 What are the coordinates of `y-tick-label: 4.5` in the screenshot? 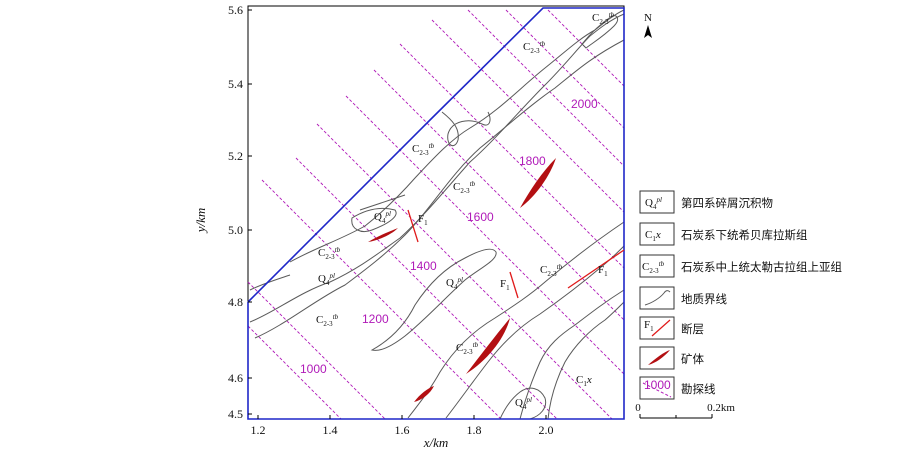 It's located at (235, 414).